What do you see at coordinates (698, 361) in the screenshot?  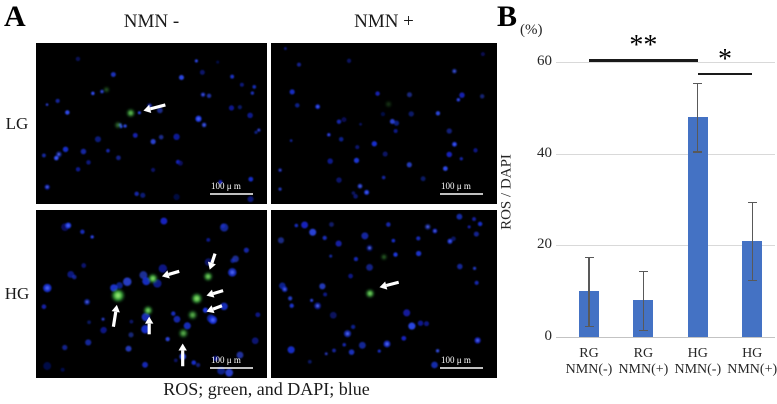 I see `x-axis-label: HG NMN(-)` at bounding box center [698, 361].